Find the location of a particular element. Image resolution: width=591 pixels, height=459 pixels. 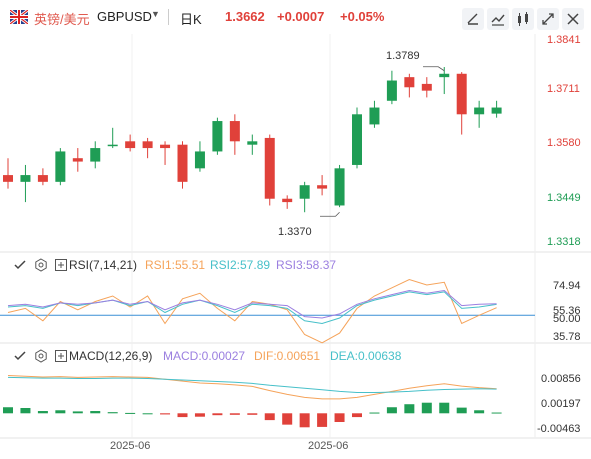

price-axis-label: 1.3580 is located at coordinates (564, 143).